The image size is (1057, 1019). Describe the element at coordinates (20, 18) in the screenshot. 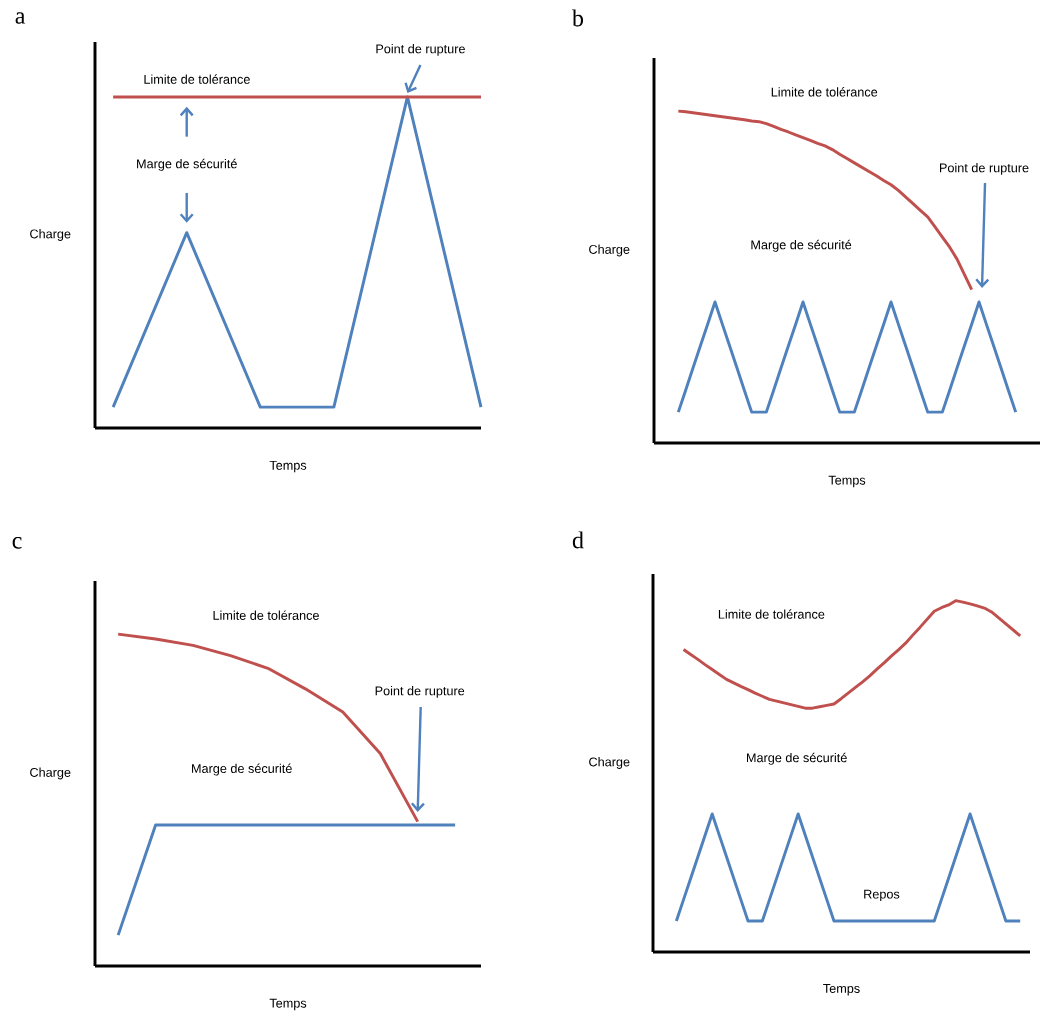

I see `chart-title: a` at that location.